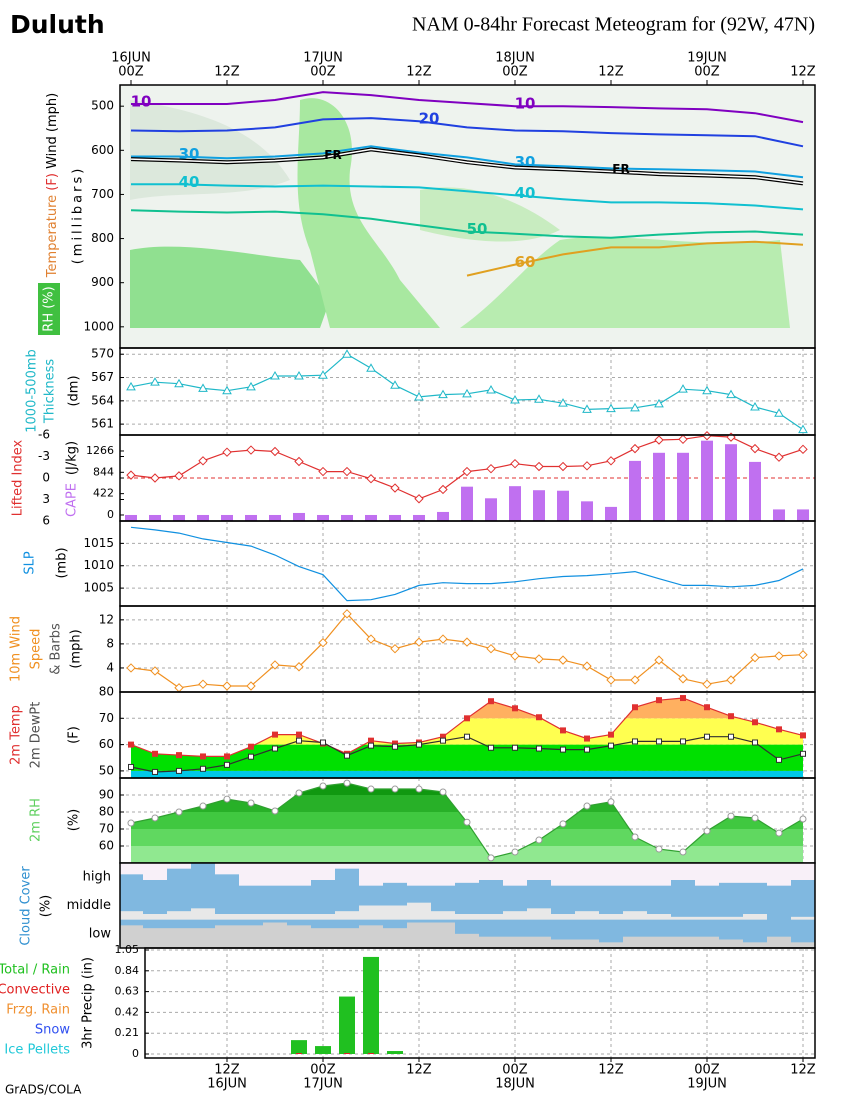 The image size is (850, 1100). I want to click on axis-label: Cloud Cover, so click(26, 906).